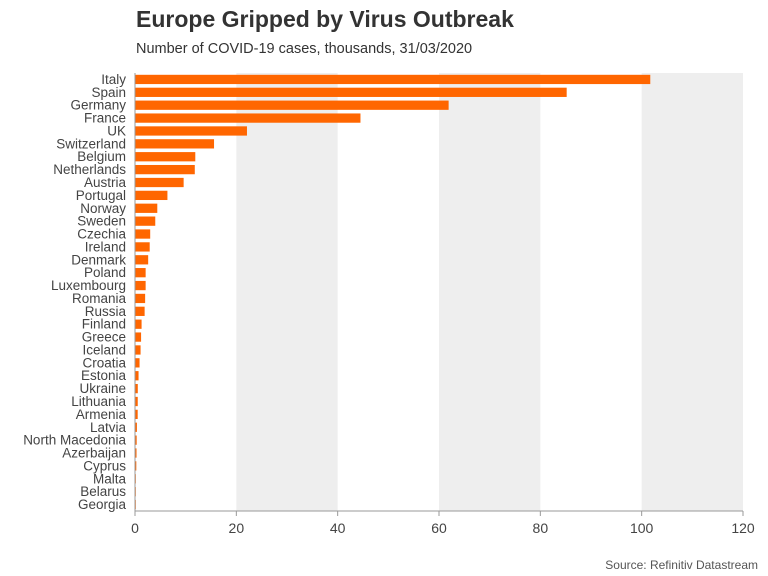 The height and width of the screenshot is (576, 768). I want to click on x-tick-label: 0, so click(135, 528).